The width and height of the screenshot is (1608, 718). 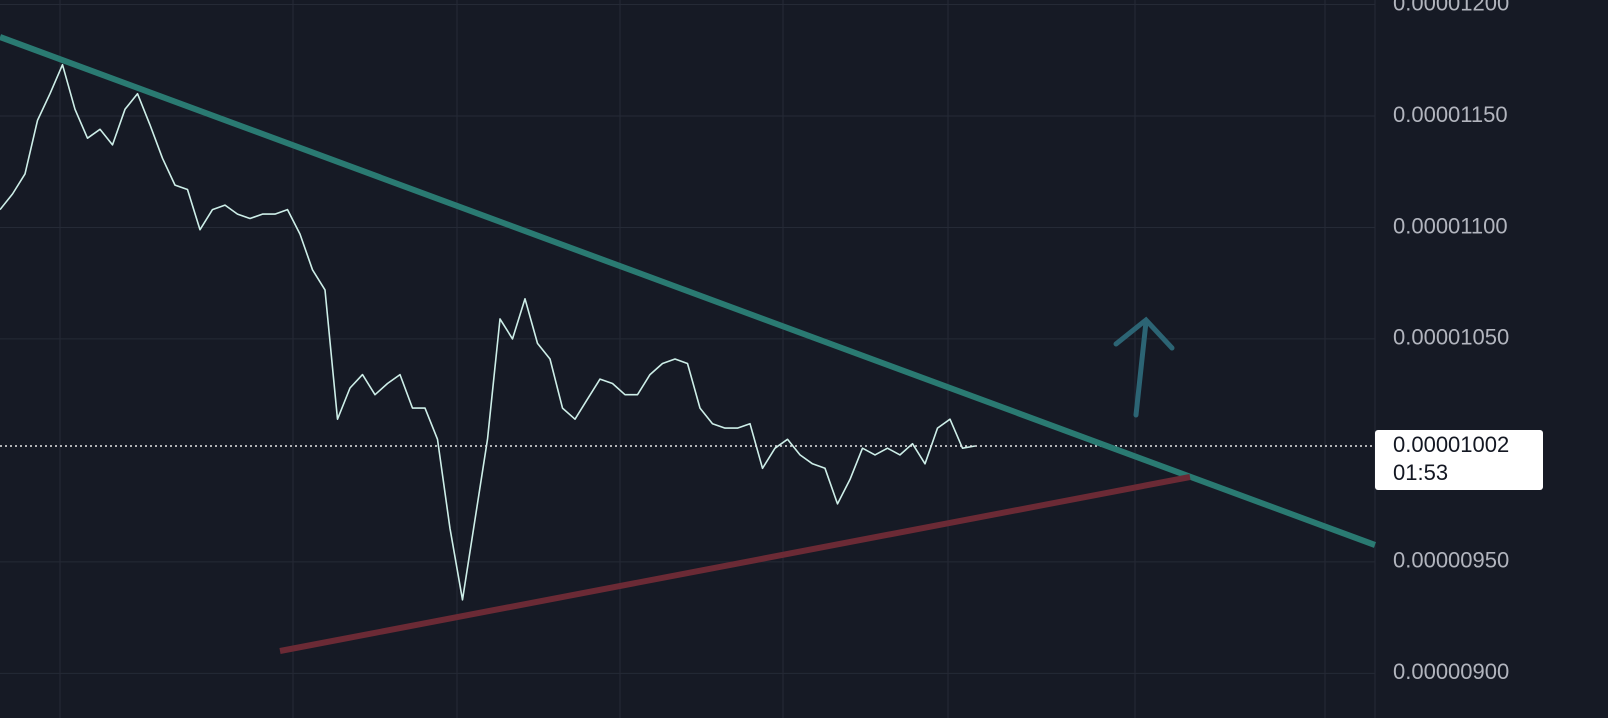 I want to click on last-price-box, so click(x=1459, y=459).